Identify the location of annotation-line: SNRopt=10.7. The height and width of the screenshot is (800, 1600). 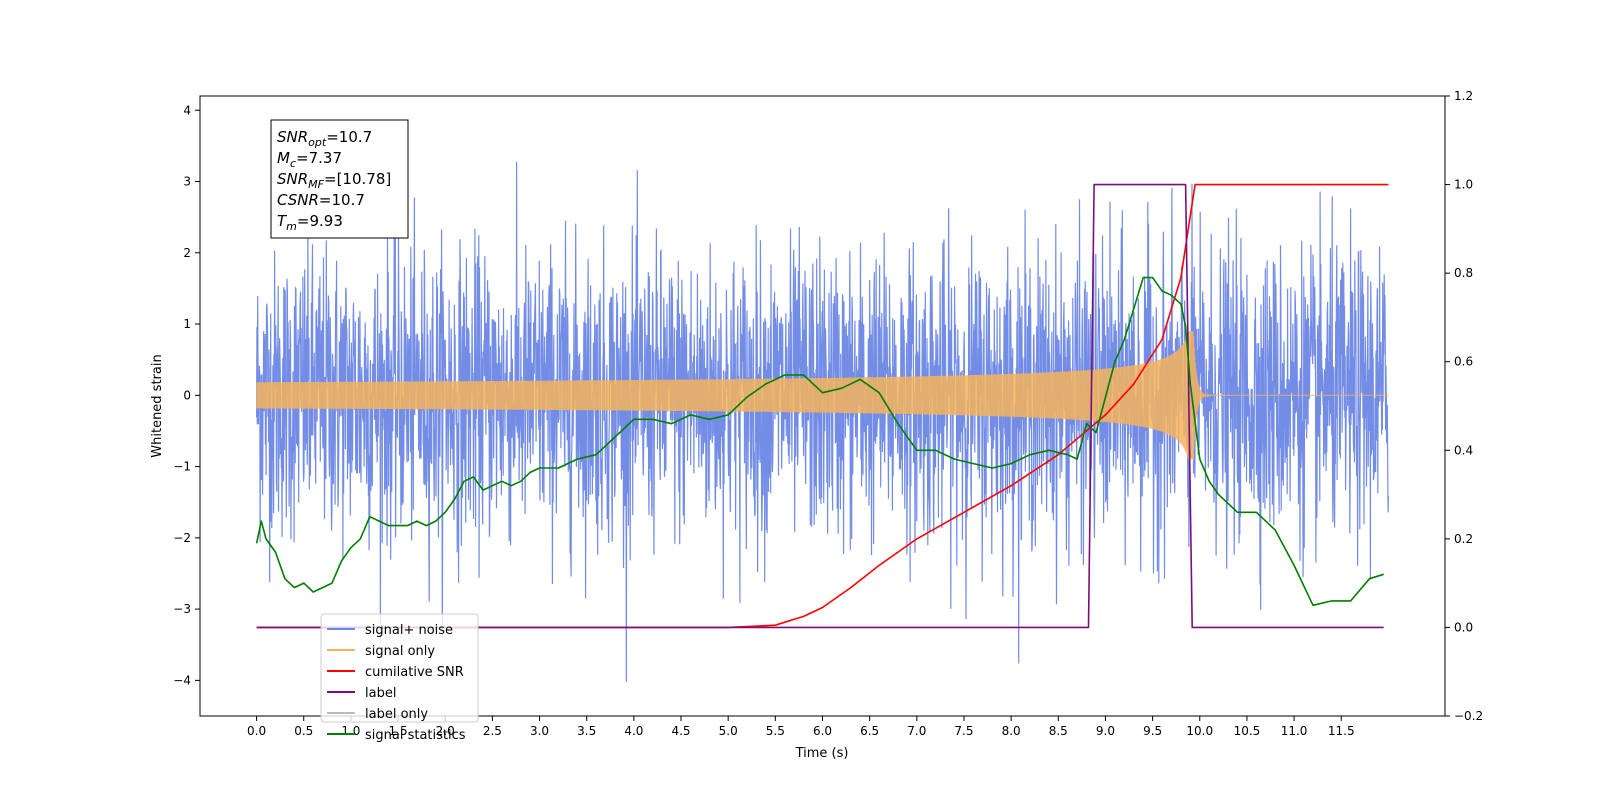
(324, 138).